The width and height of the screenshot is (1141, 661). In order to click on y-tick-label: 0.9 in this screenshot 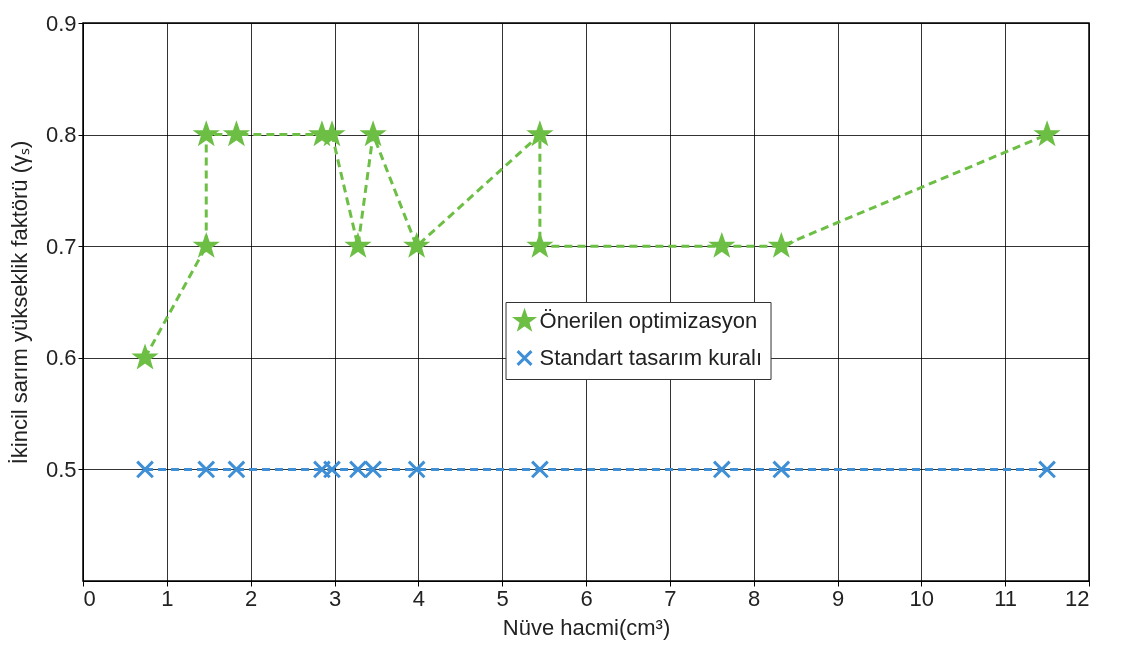, I will do `click(61, 23)`.